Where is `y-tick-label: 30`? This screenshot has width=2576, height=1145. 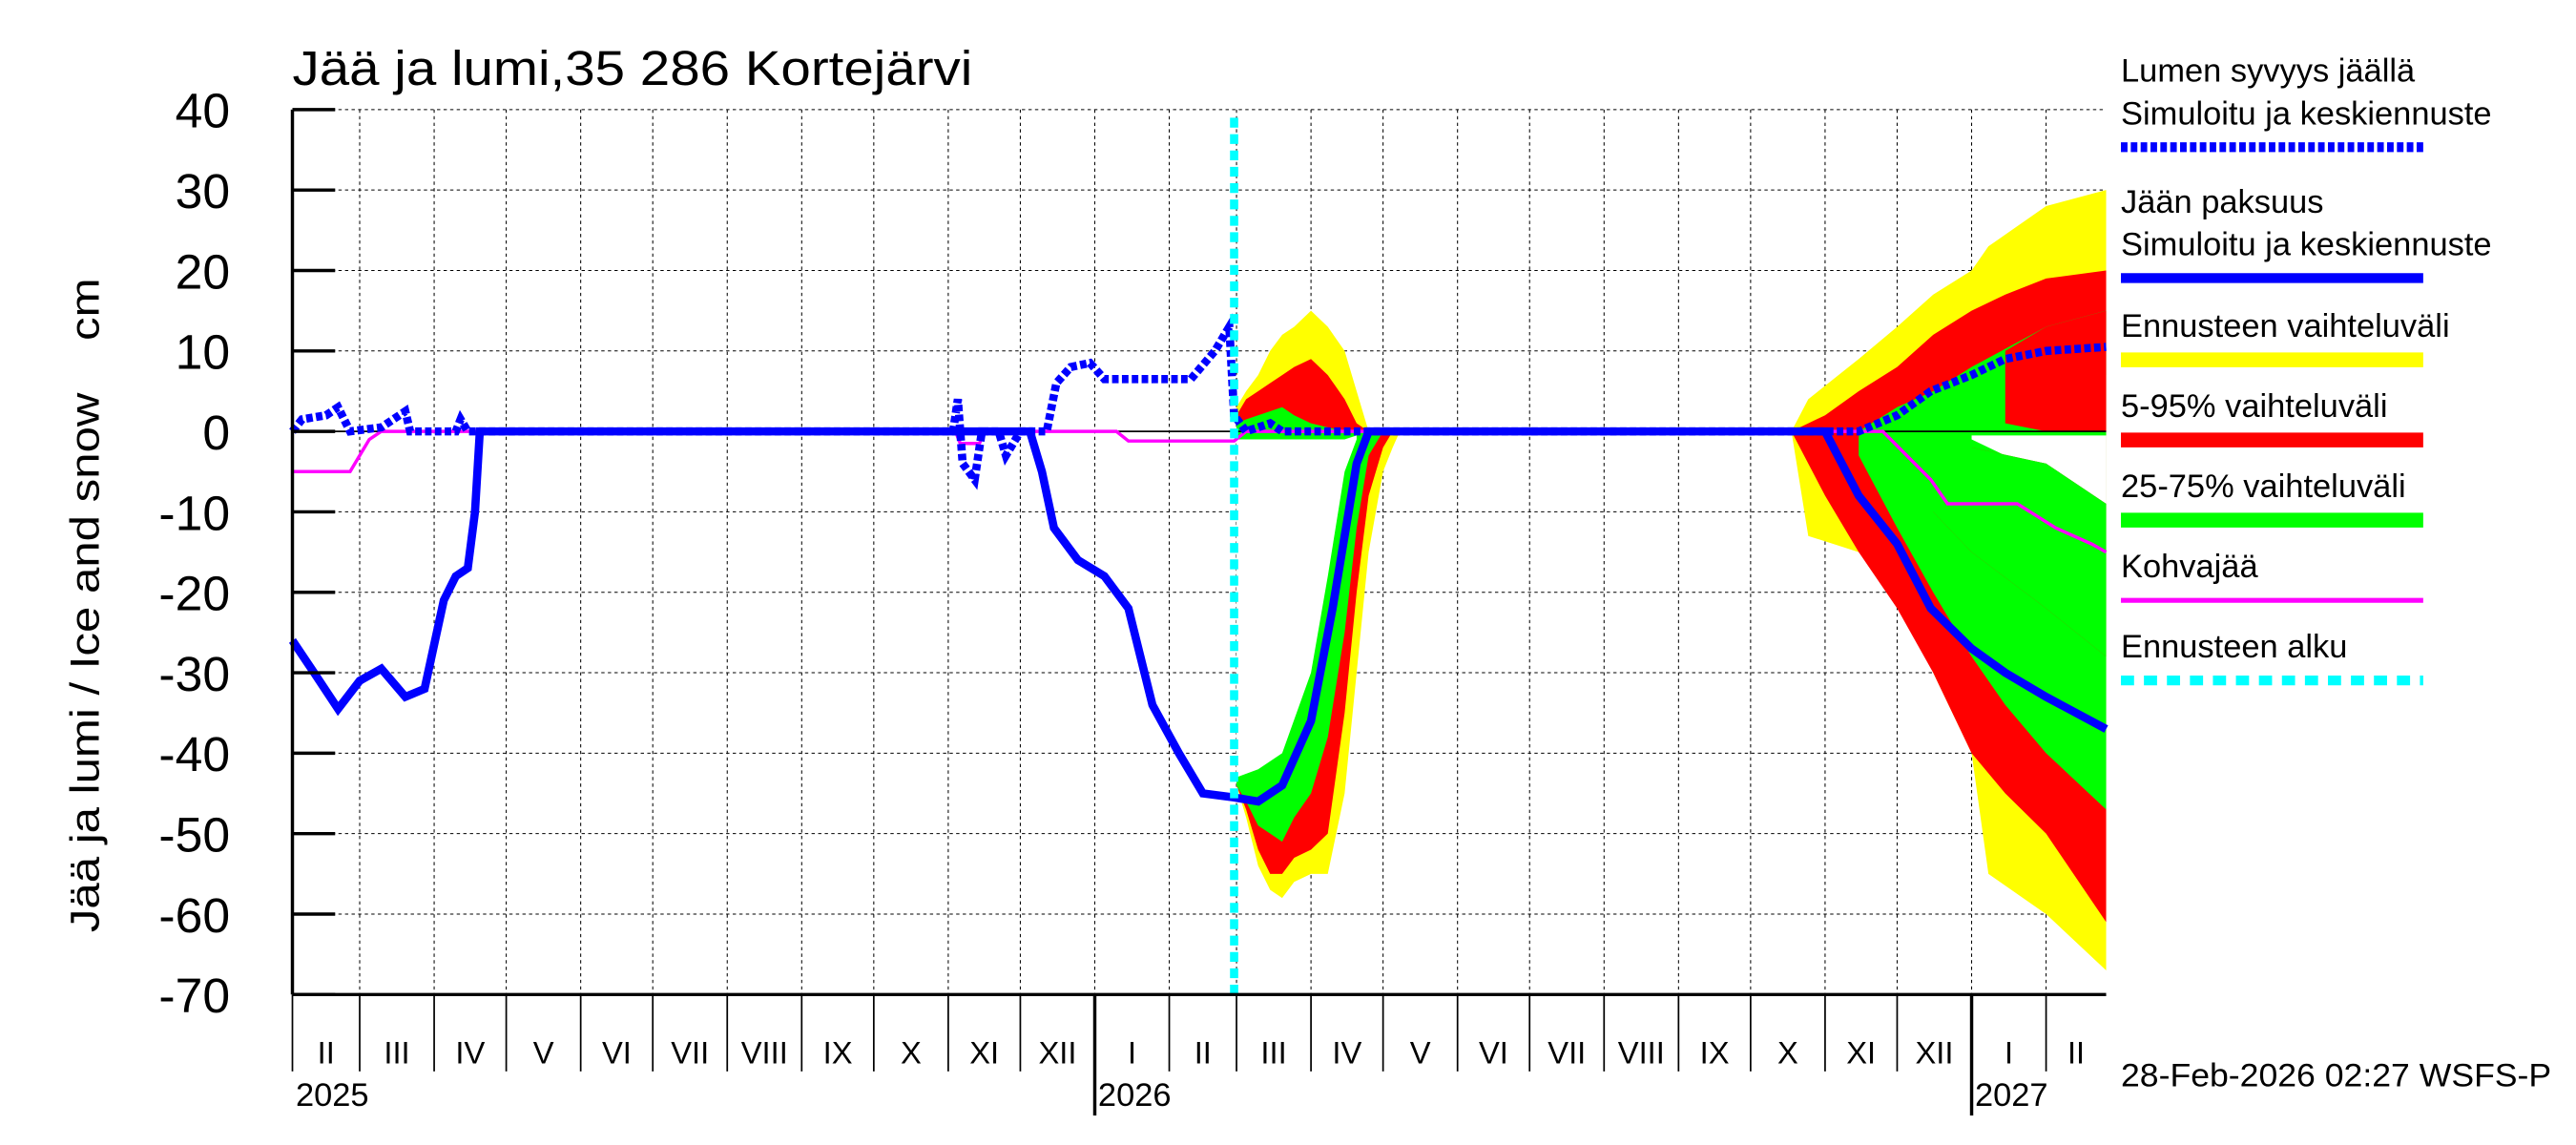
y-tick-label: 30 is located at coordinates (203, 191).